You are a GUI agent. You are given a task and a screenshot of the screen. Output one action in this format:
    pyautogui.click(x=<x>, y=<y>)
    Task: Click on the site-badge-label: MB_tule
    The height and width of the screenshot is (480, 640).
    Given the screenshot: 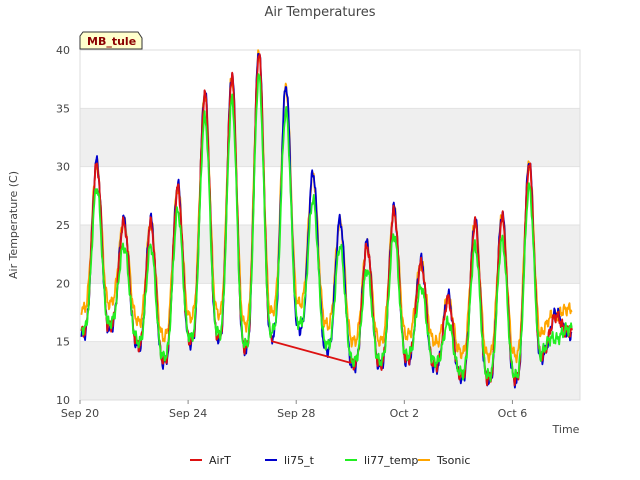 What is the action you would take?
    pyautogui.click(x=111, y=41)
    